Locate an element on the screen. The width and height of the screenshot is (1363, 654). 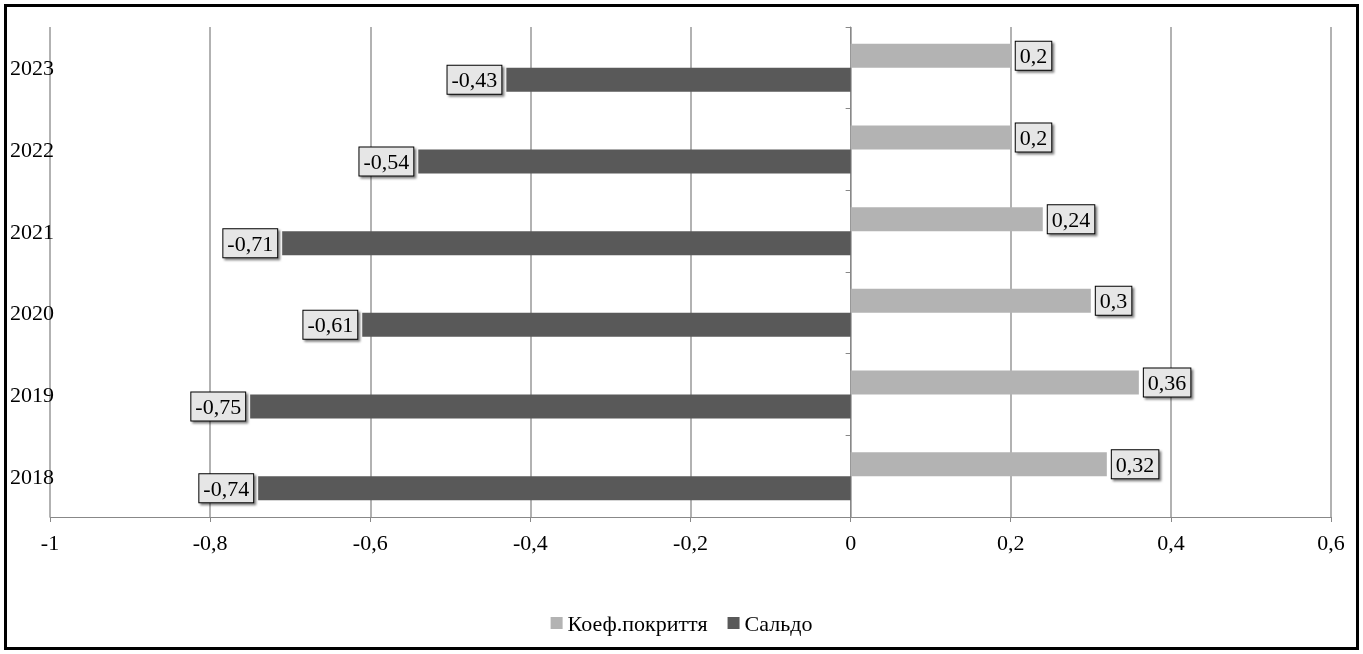
data-label: -0,61 is located at coordinates (330, 325).